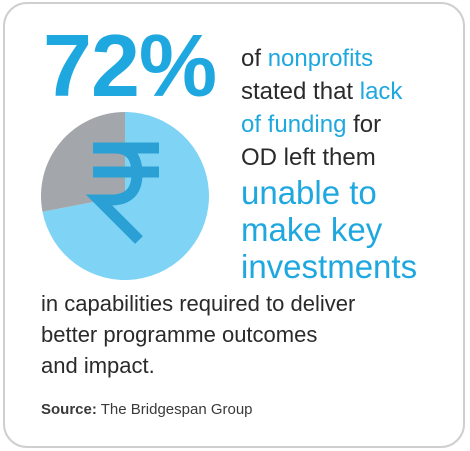  What do you see at coordinates (174, 409) in the screenshot?
I see `source-text: The Bridgespan Group` at bounding box center [174, 409].